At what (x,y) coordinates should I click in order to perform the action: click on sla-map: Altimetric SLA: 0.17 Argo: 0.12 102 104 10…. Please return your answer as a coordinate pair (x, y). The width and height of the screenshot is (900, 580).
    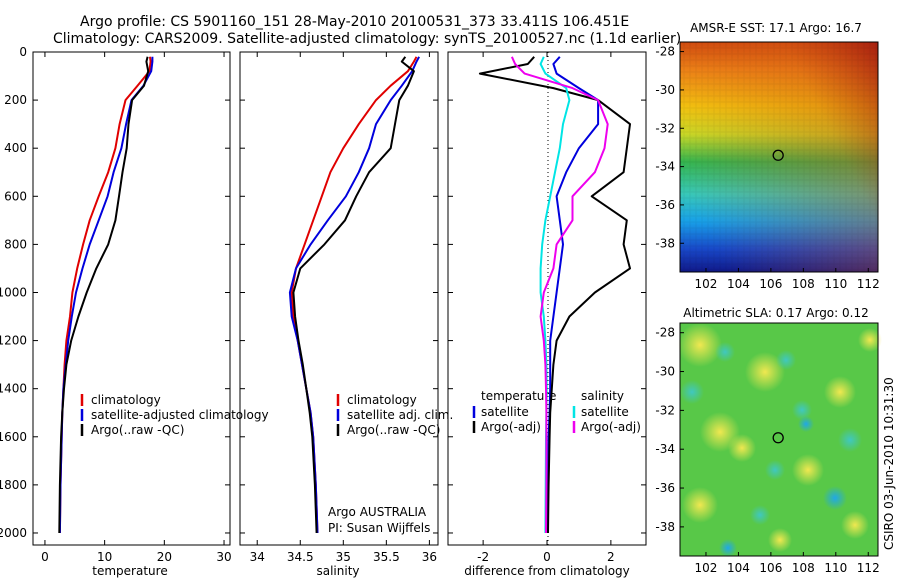
    Looking at the image, I should click on (768, 440).